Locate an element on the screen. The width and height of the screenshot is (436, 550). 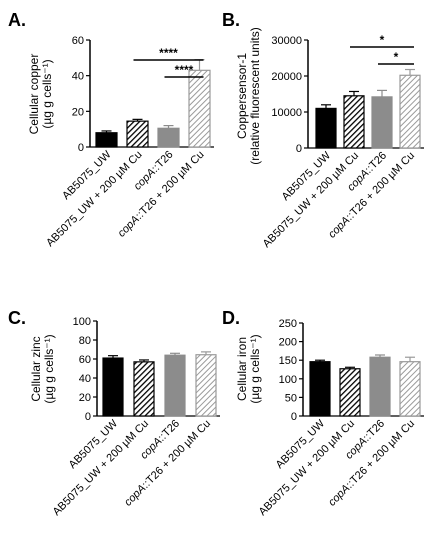
y-axis-label: Cellular iron is located at coordinates (242, 369).